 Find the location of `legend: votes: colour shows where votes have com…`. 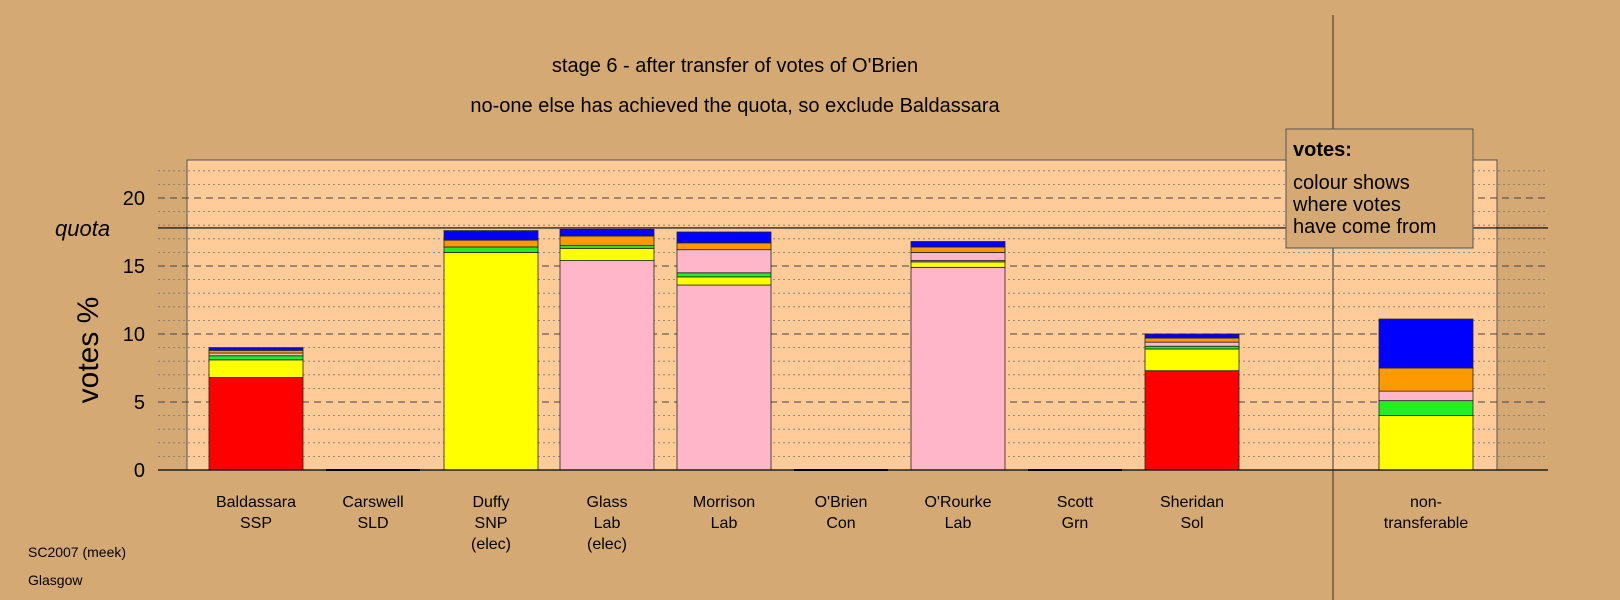

legend: votes: colour shows where votes have com… is located at coordinates (1379, 188).